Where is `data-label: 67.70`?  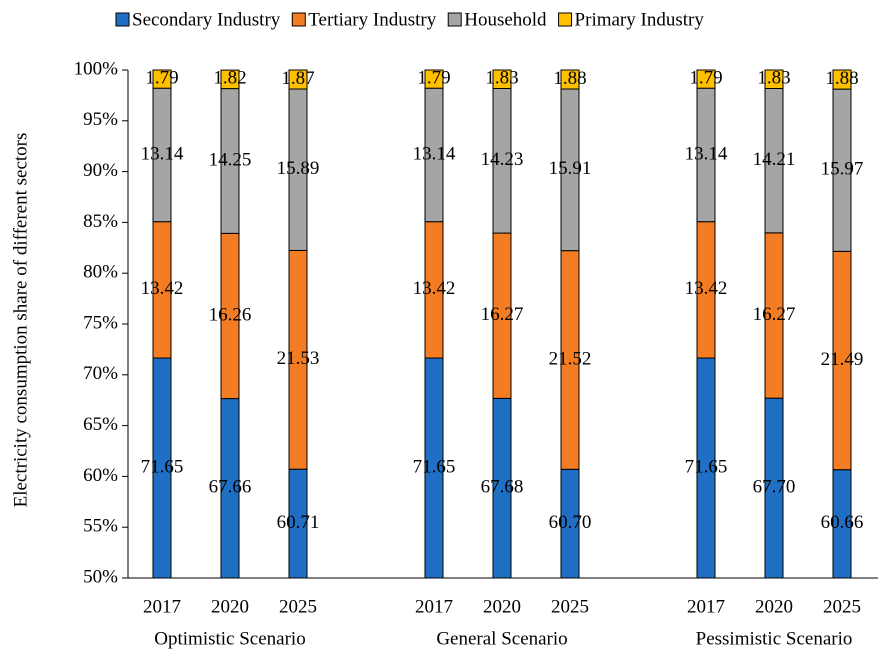
data-label: 67.70 is located at coordinates (774, 486).